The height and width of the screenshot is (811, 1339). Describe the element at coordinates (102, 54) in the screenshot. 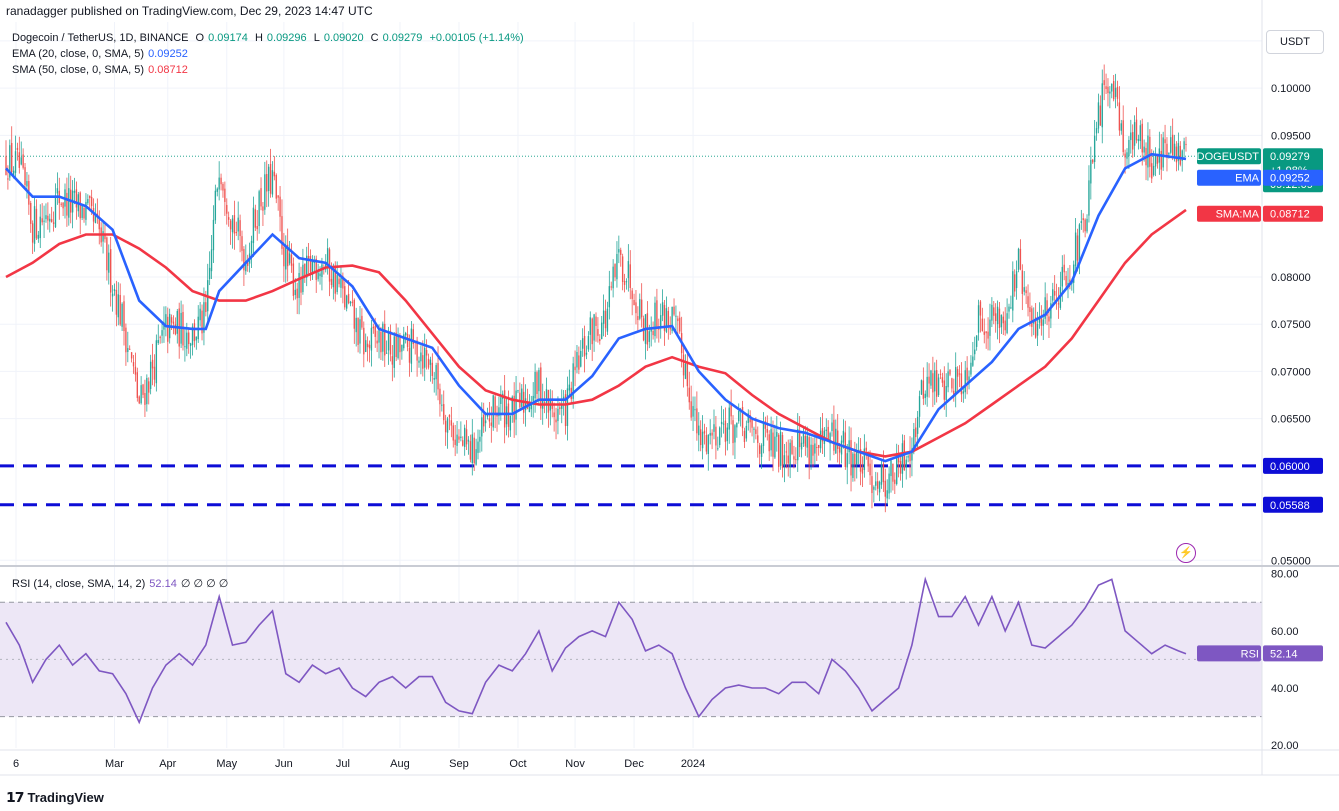

I see `ema-legend: EMA (20, close, 0, SMA, 5) 0.09252` at that location.